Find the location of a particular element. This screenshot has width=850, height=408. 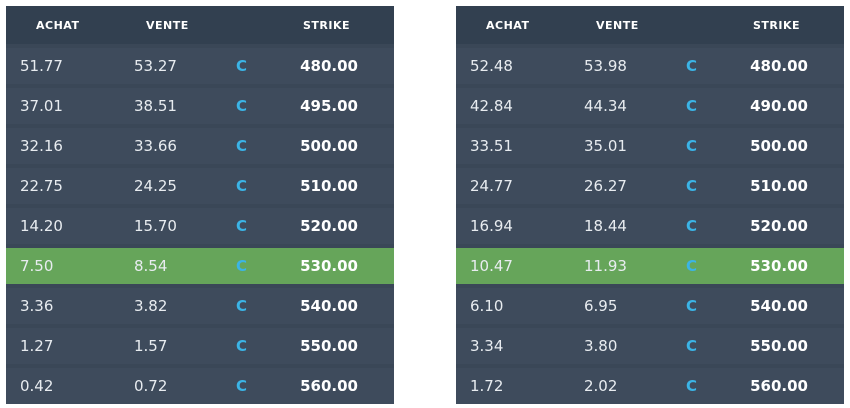

vente-cell: 0.72 is located at coordinates (151, 386).